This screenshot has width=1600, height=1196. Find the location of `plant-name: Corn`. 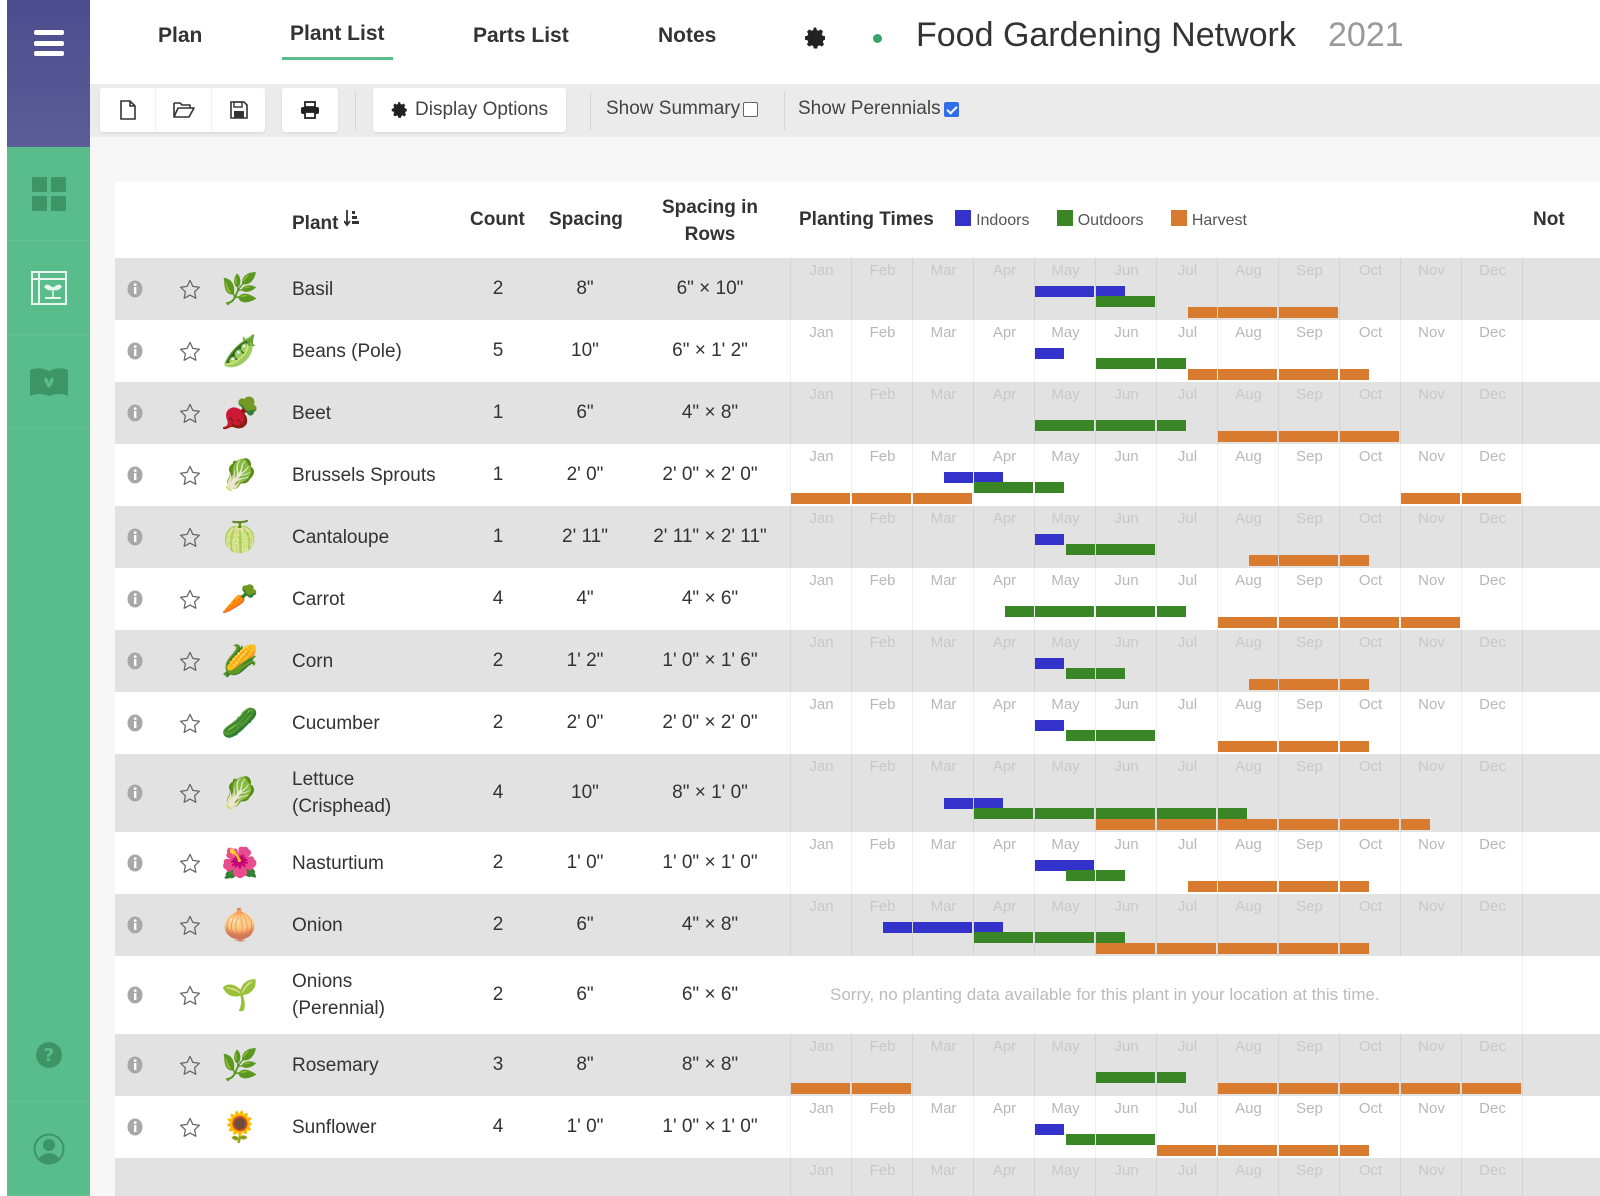

plant-name: Corn is located at coordinates (313, 661).